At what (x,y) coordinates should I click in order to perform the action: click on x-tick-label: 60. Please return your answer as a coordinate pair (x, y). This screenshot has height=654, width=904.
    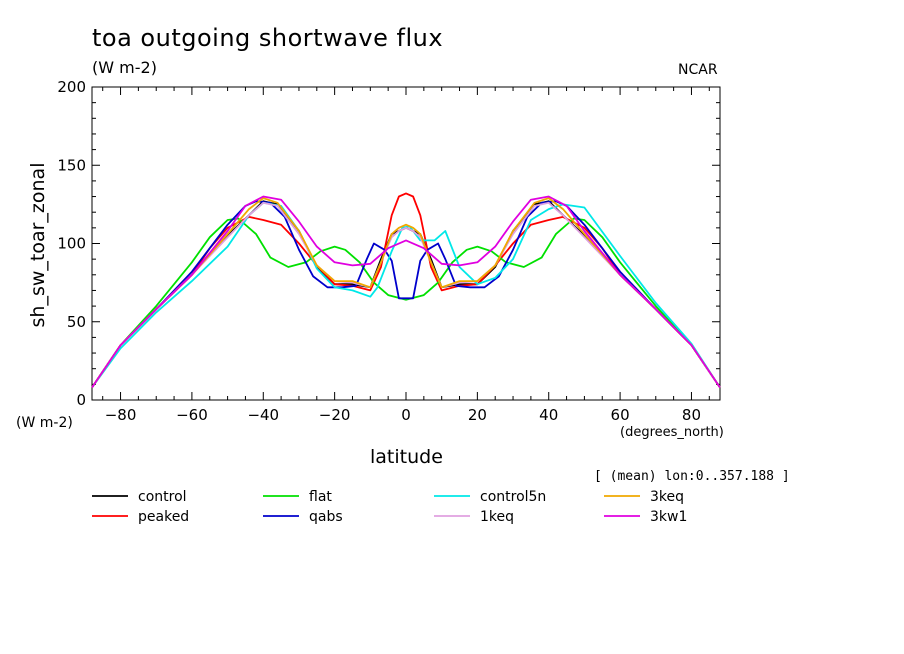
    Looking at the image, I should click on (620, 415).